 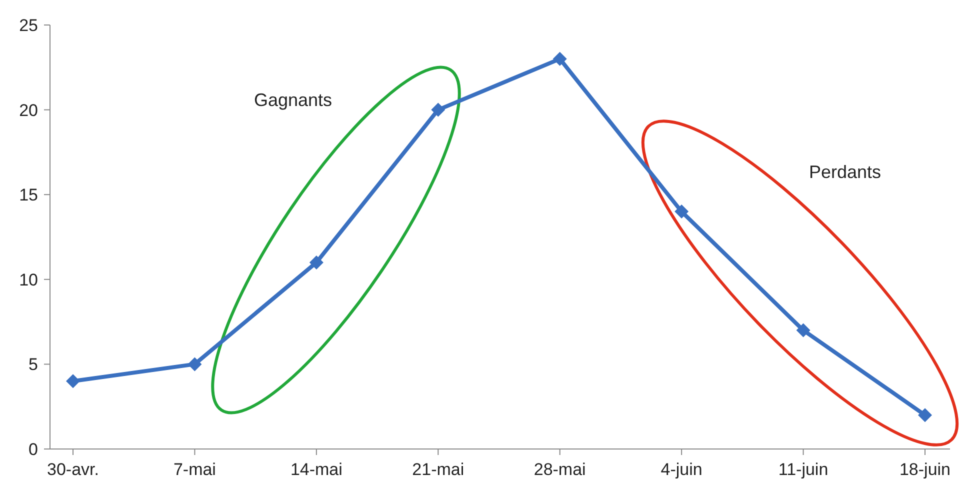 I want to click on x-tick-label: 4-juin, so click(x=681, y=469).